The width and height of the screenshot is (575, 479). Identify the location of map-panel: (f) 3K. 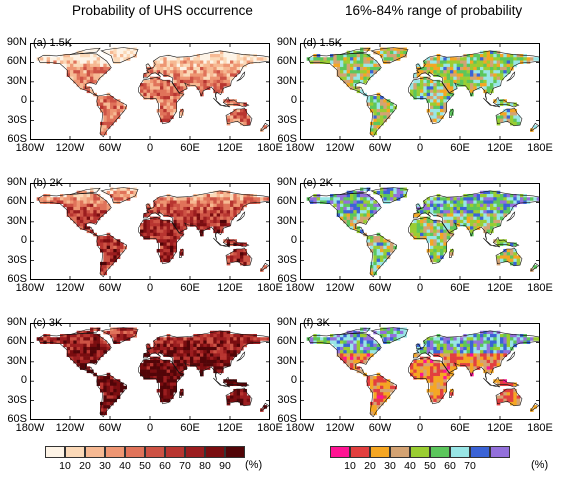
(420, 368).